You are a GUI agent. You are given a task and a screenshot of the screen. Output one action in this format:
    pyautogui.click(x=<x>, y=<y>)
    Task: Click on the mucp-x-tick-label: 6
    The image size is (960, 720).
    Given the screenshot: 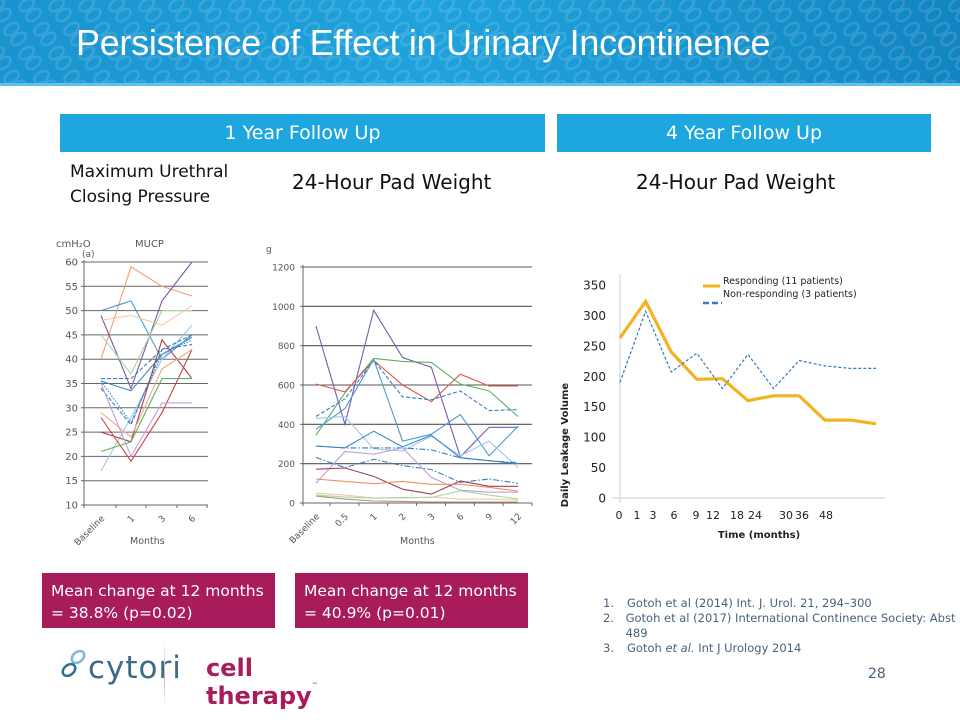 What is the action you would take?
    pyautogui.click(x=192, y=519)
    